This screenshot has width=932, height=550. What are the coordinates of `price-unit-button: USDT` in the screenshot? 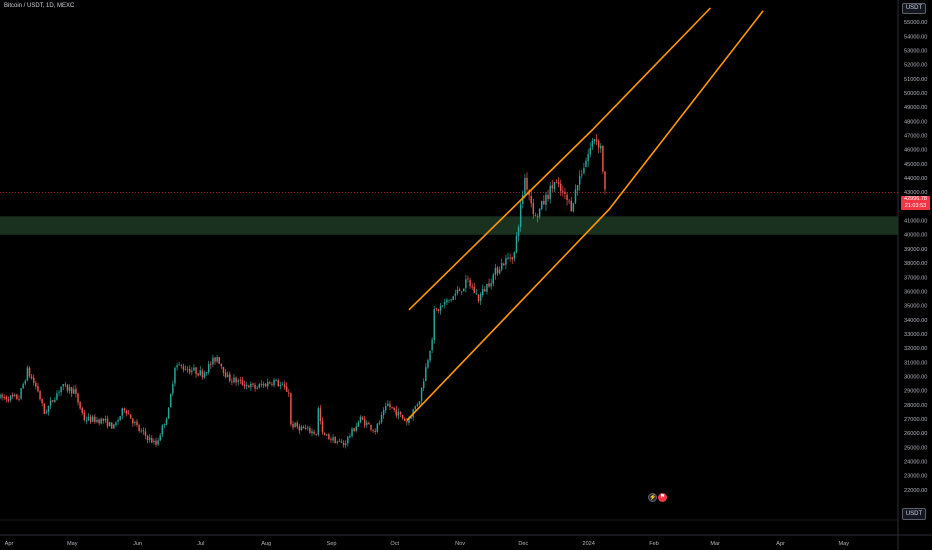 It's located at (914, 514).